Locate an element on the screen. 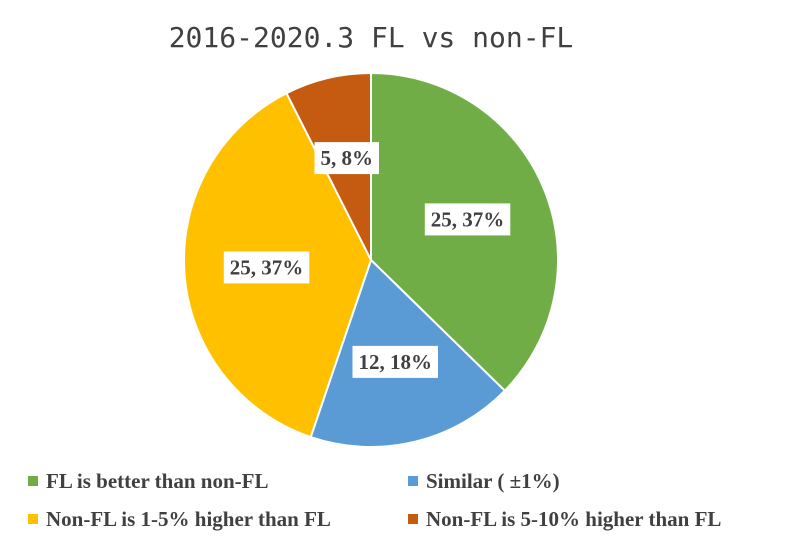 The width and height of the screenshot is (794, 552). data-label: 12, 18% is located at coordinates (395, 361).